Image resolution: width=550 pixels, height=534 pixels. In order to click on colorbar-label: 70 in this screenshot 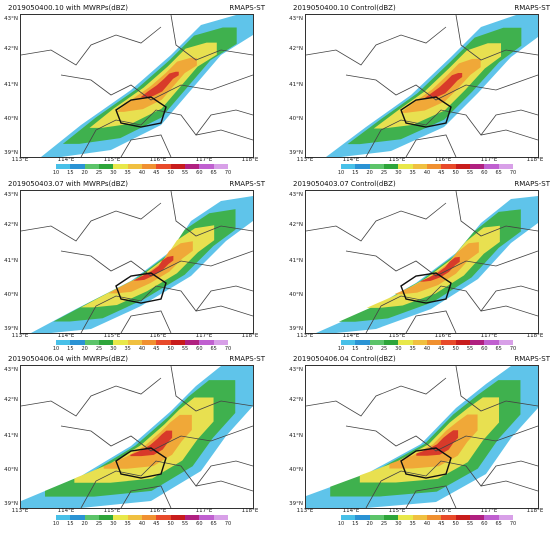, I will do `click(513, 173)`.